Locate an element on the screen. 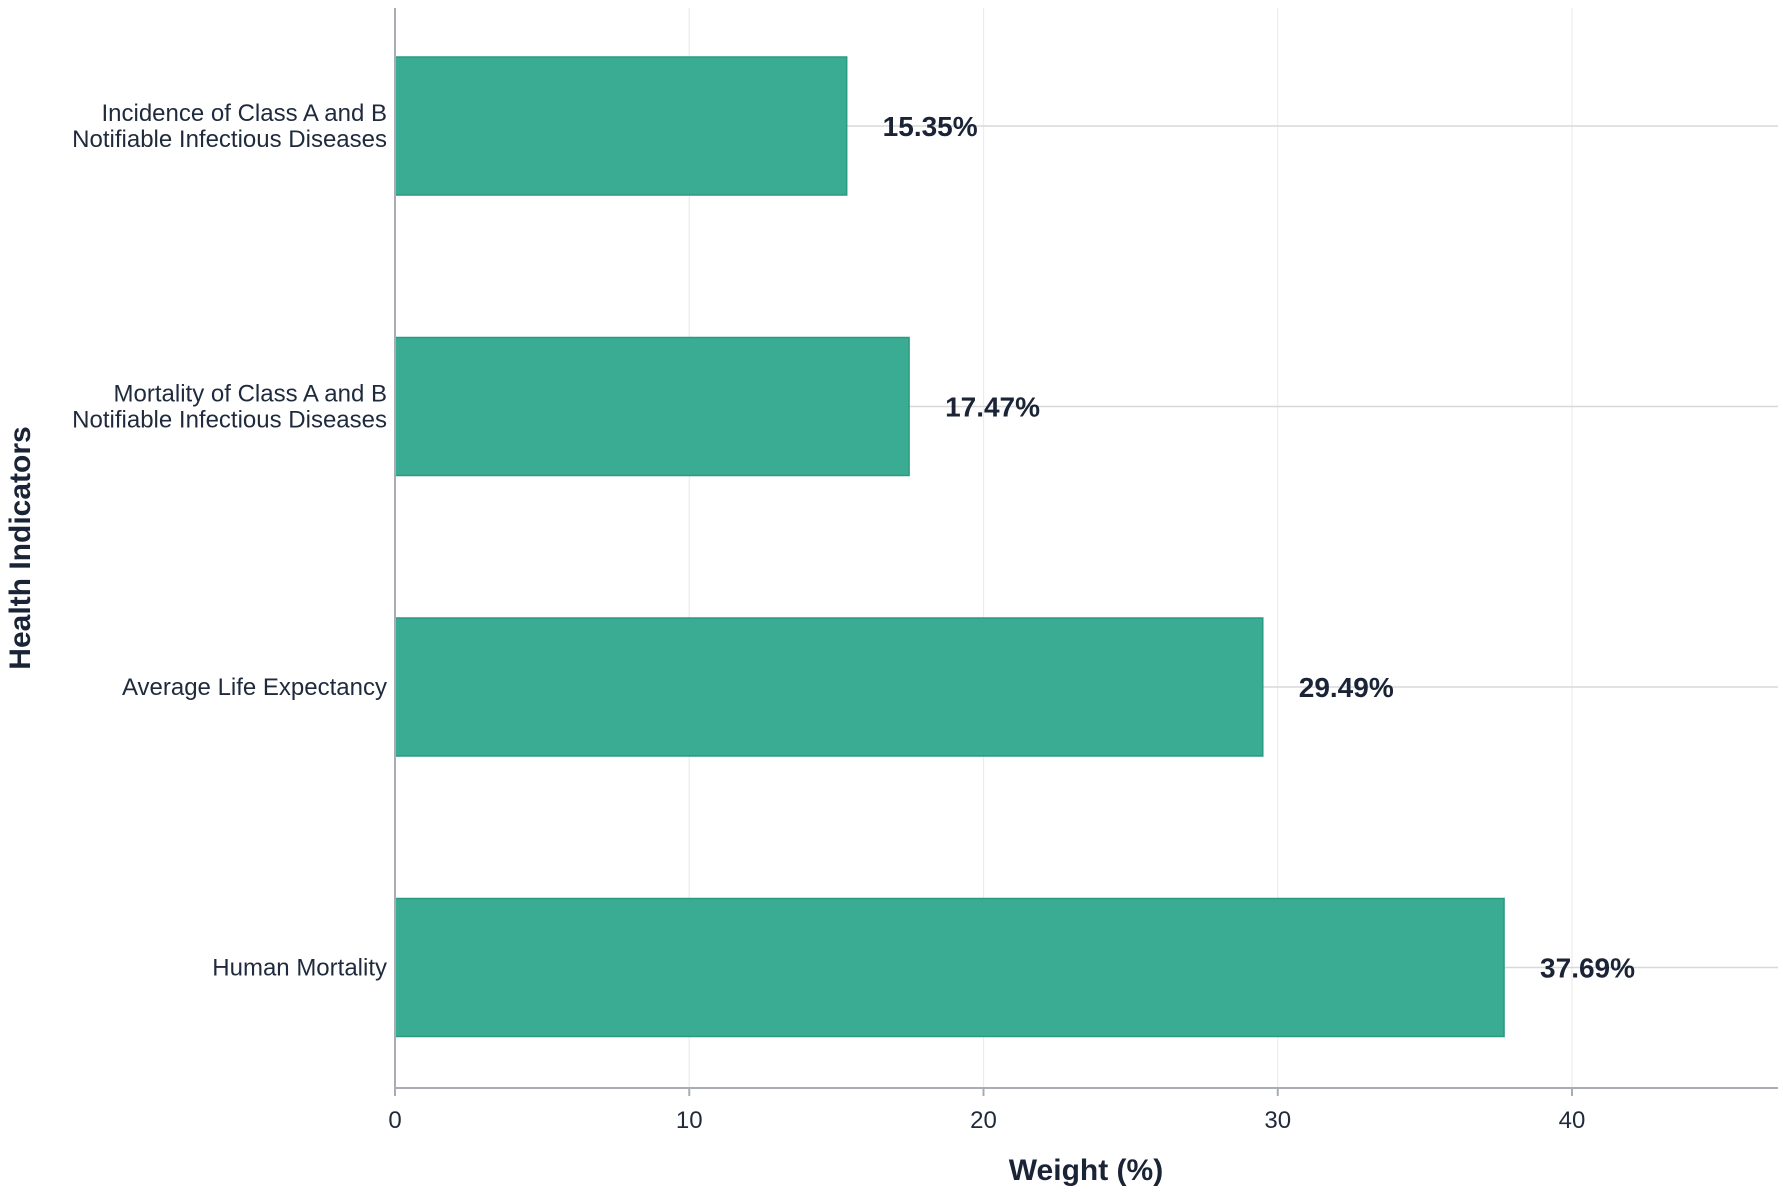 The height and width of the screenshot is (1192, 1783). data-label: 29.49% is located at coordinates (1346, 687).